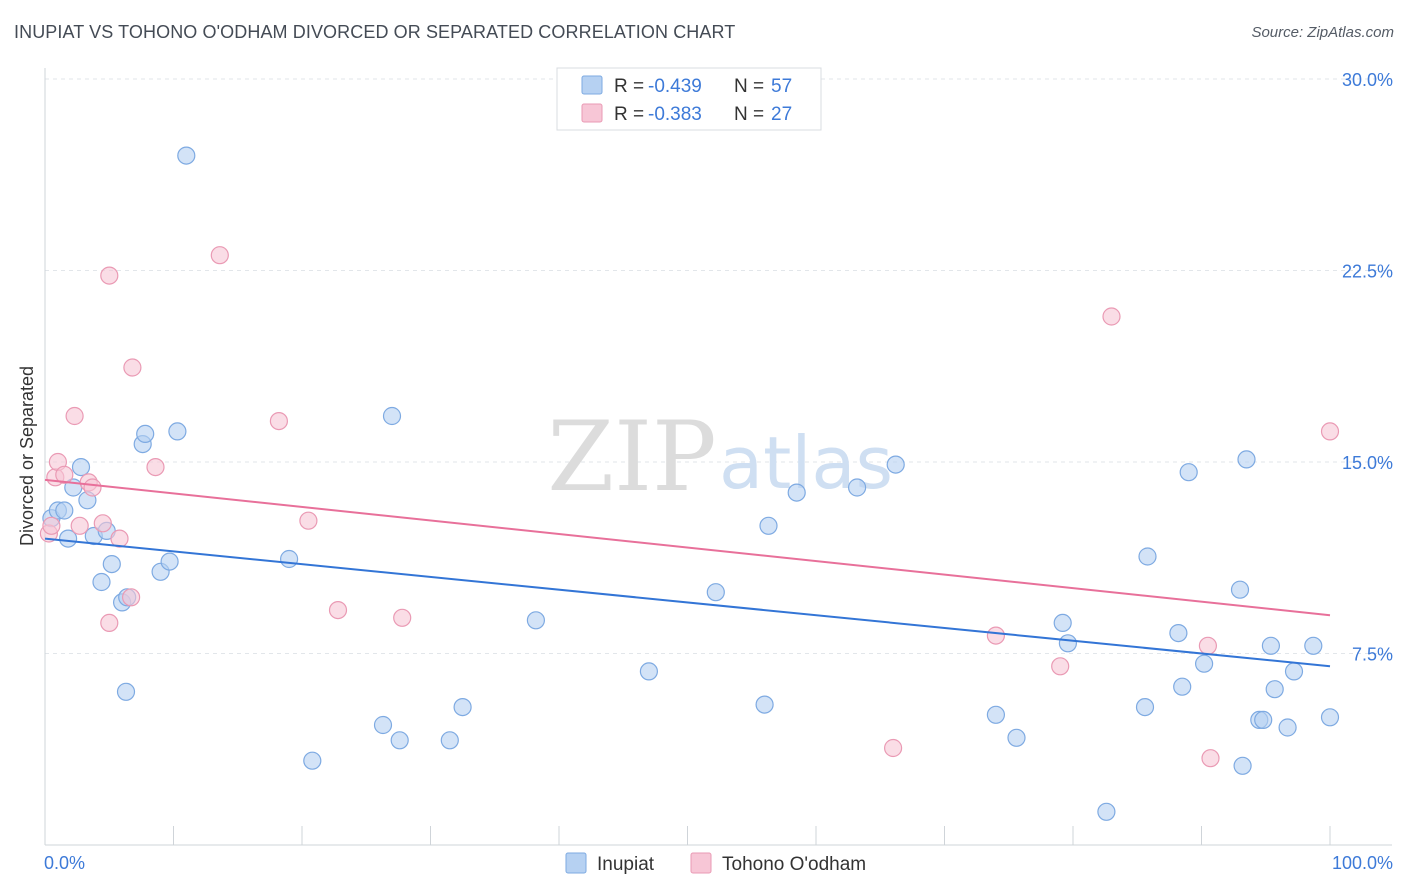  I want to click on x-tick-label-min: 0.0%, so click(64, 863).